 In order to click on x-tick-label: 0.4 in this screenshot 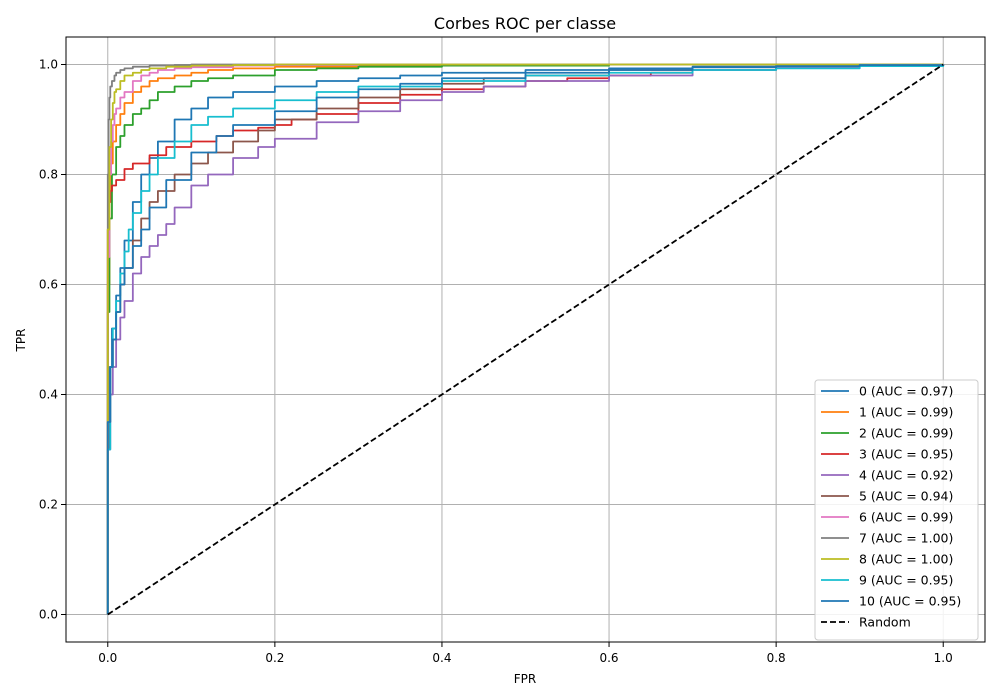, I will do `click(441, 658)`.